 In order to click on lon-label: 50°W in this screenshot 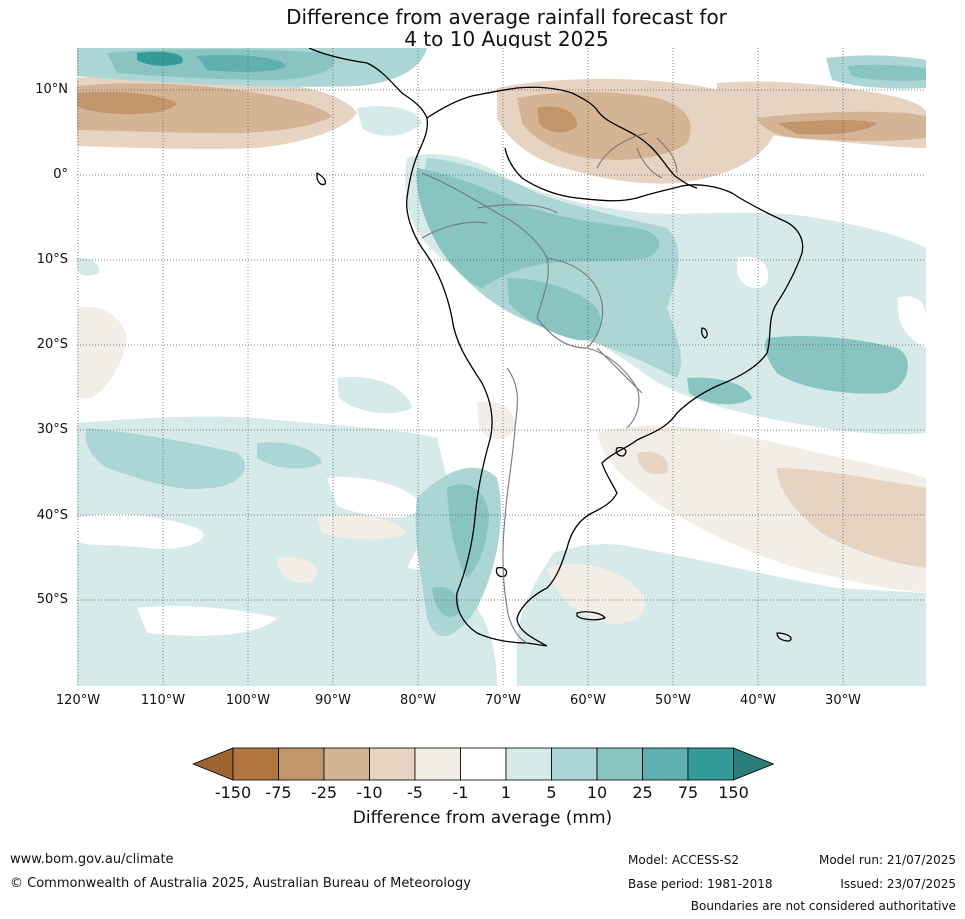, I will do `click(673, 700)`.